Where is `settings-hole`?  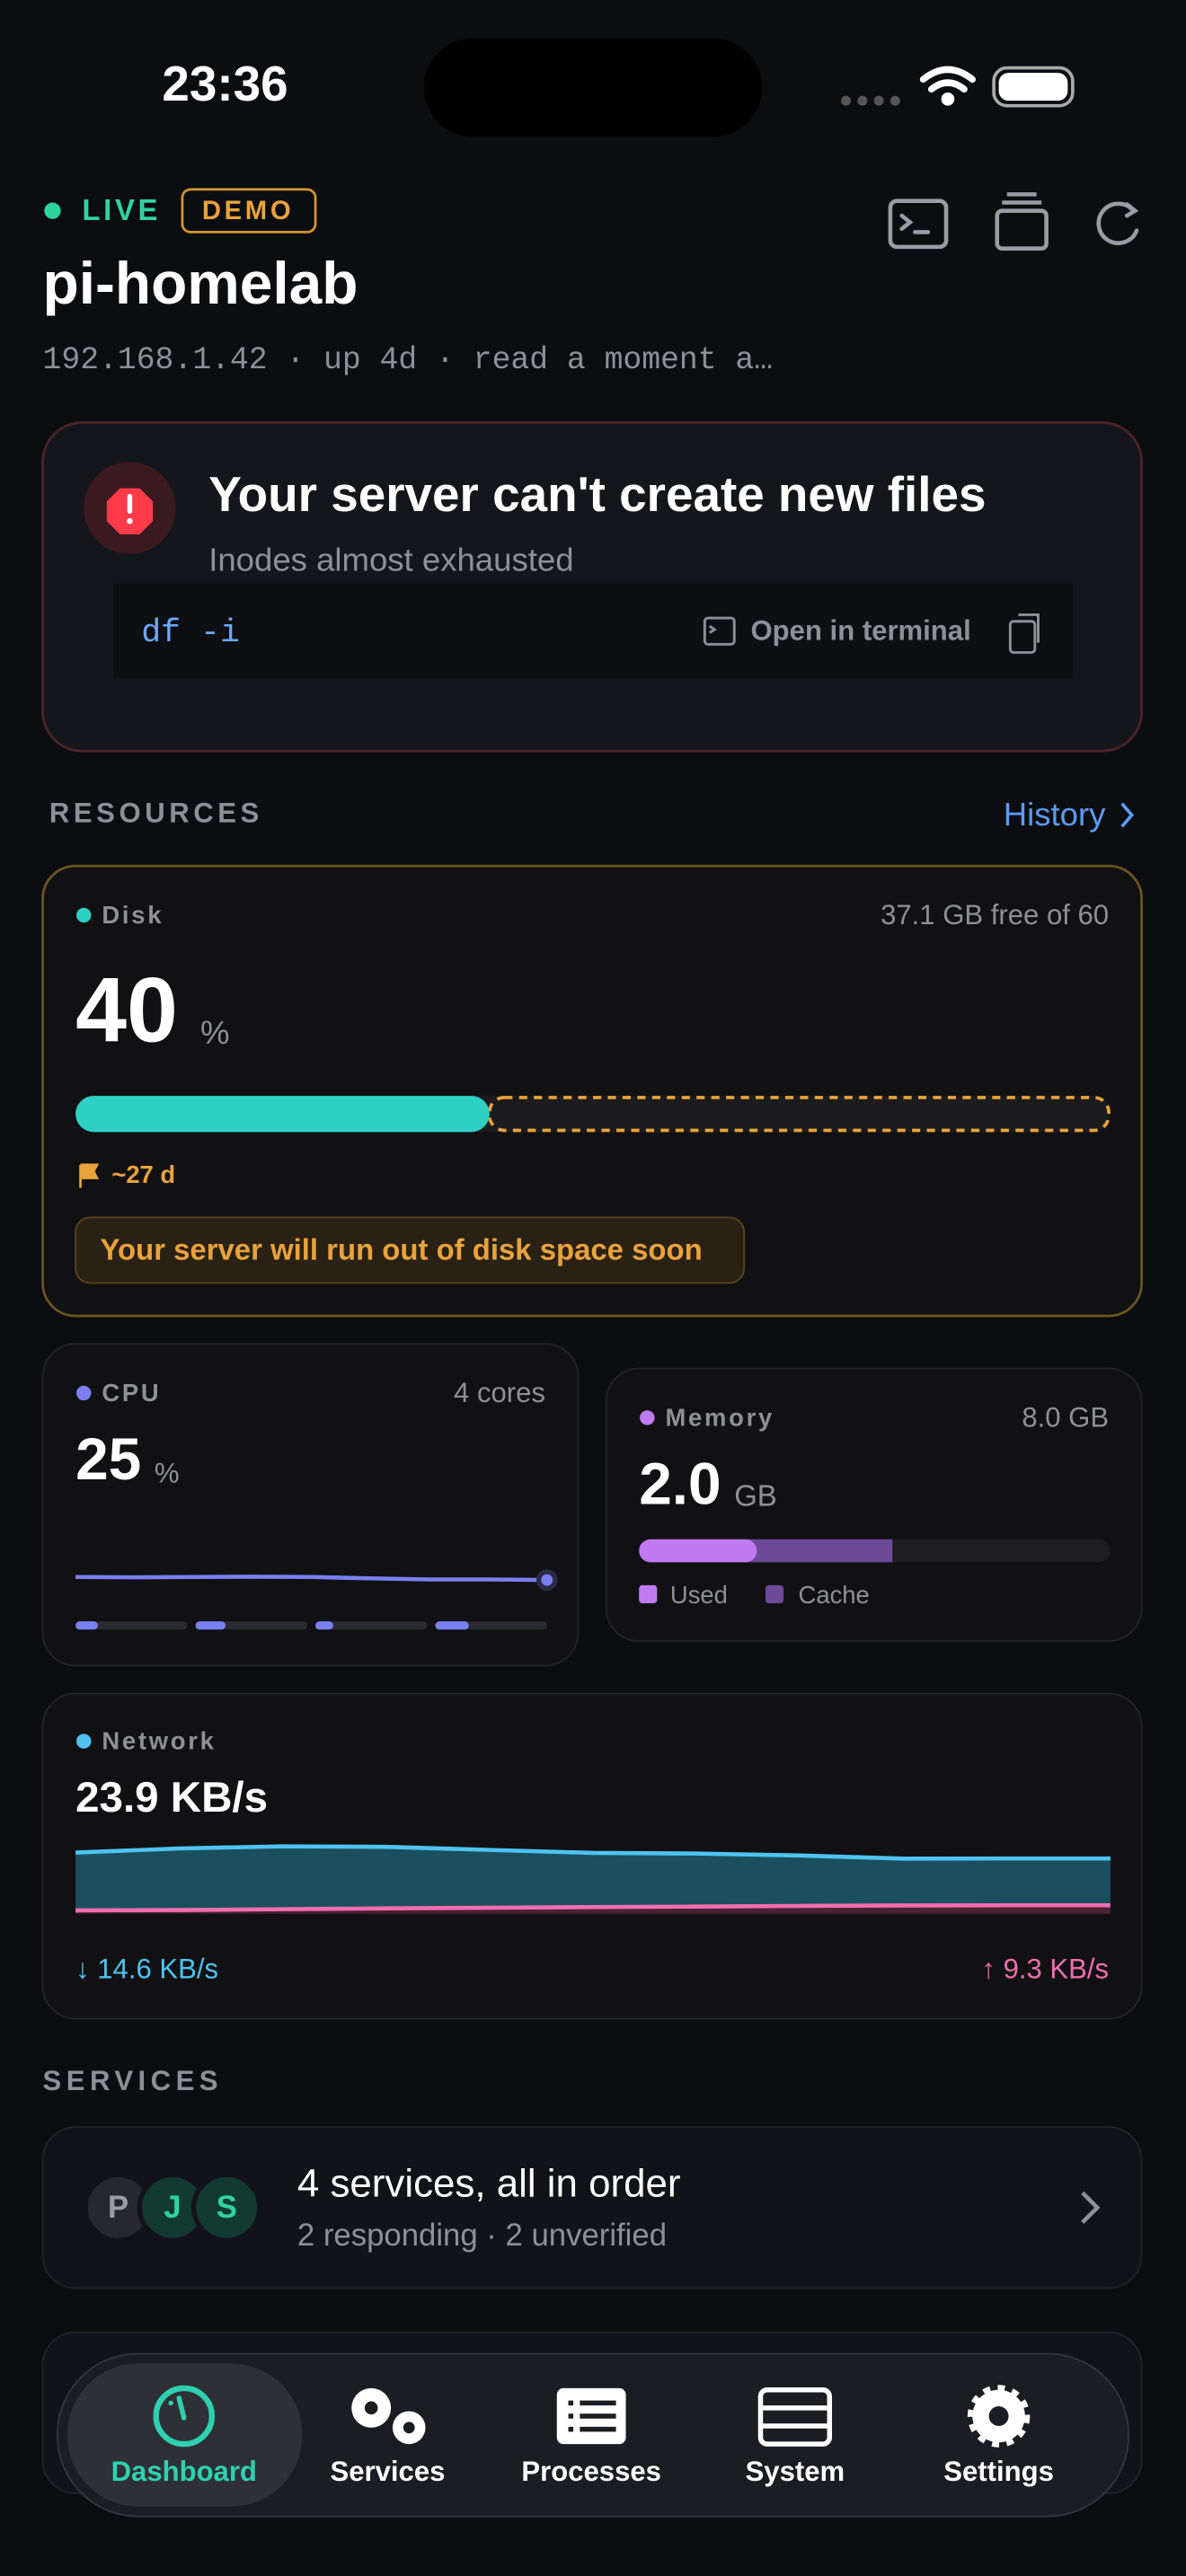
settings-hole is located at coordinates (998, 2416).